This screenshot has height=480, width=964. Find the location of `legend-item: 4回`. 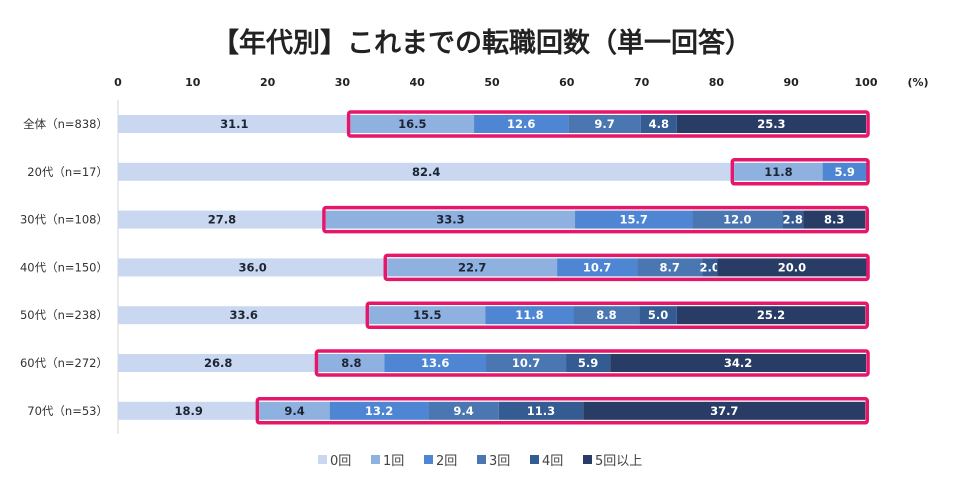

legend-item: 4回 is located at coordinates (546, 461).